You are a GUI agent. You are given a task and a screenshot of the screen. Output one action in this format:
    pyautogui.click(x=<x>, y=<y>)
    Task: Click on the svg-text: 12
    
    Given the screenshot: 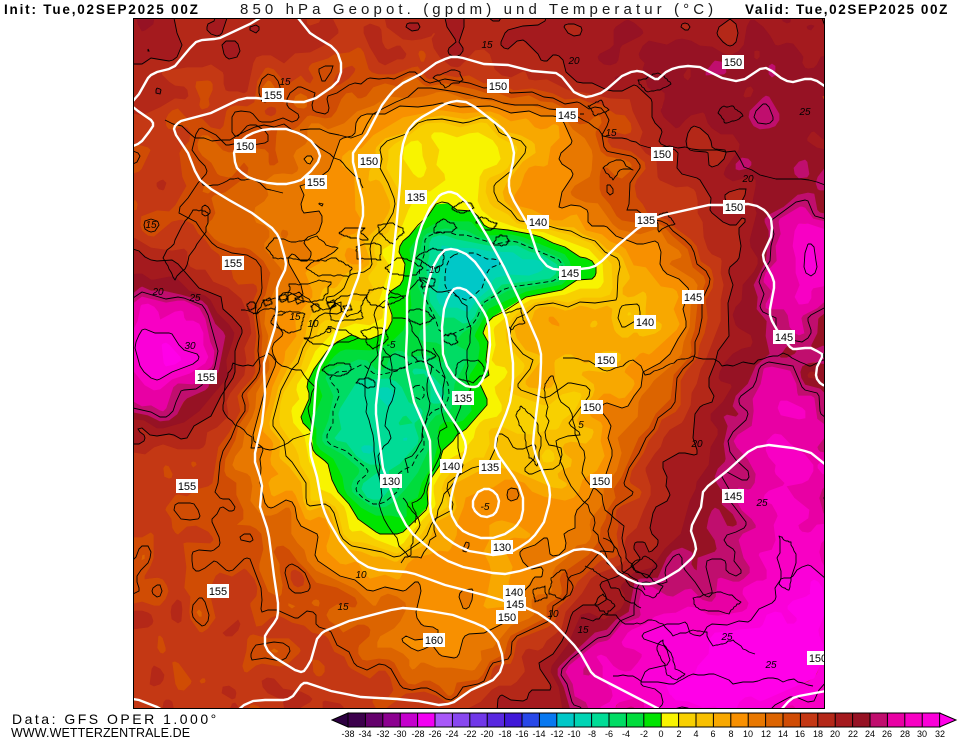 What is the action you would take?
    pyautogui.click(x=766, y=734)
    